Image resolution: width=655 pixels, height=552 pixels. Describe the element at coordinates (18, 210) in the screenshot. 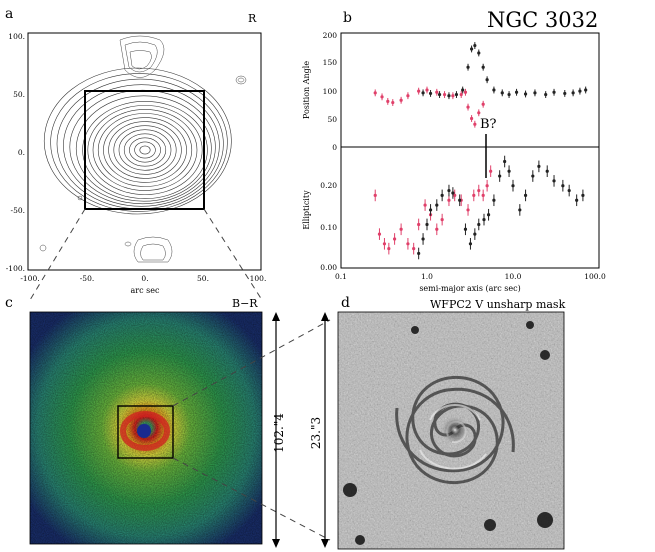

I see `y-tick-label: -50.` at that location.